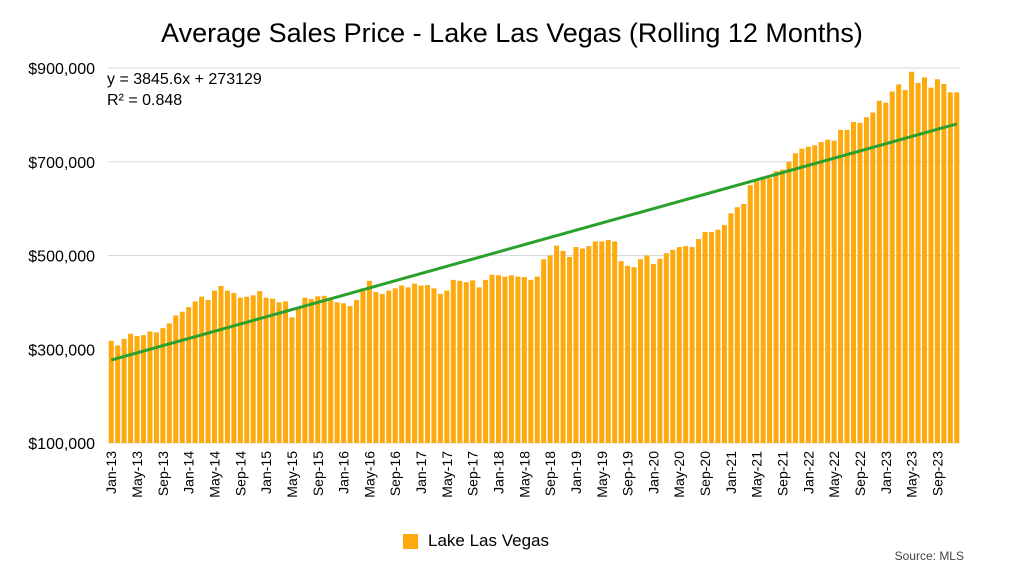  Describe the element at coordinates (61, 350) in the screenshot. I see `y-tick-label: $300,000` at that location.